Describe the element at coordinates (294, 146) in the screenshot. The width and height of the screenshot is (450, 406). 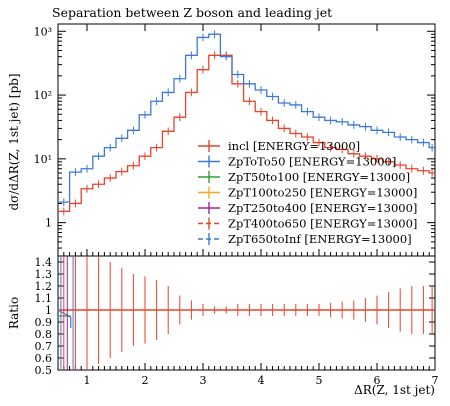
I see `legend-label: incl [ENERGY=13000]` at that location.